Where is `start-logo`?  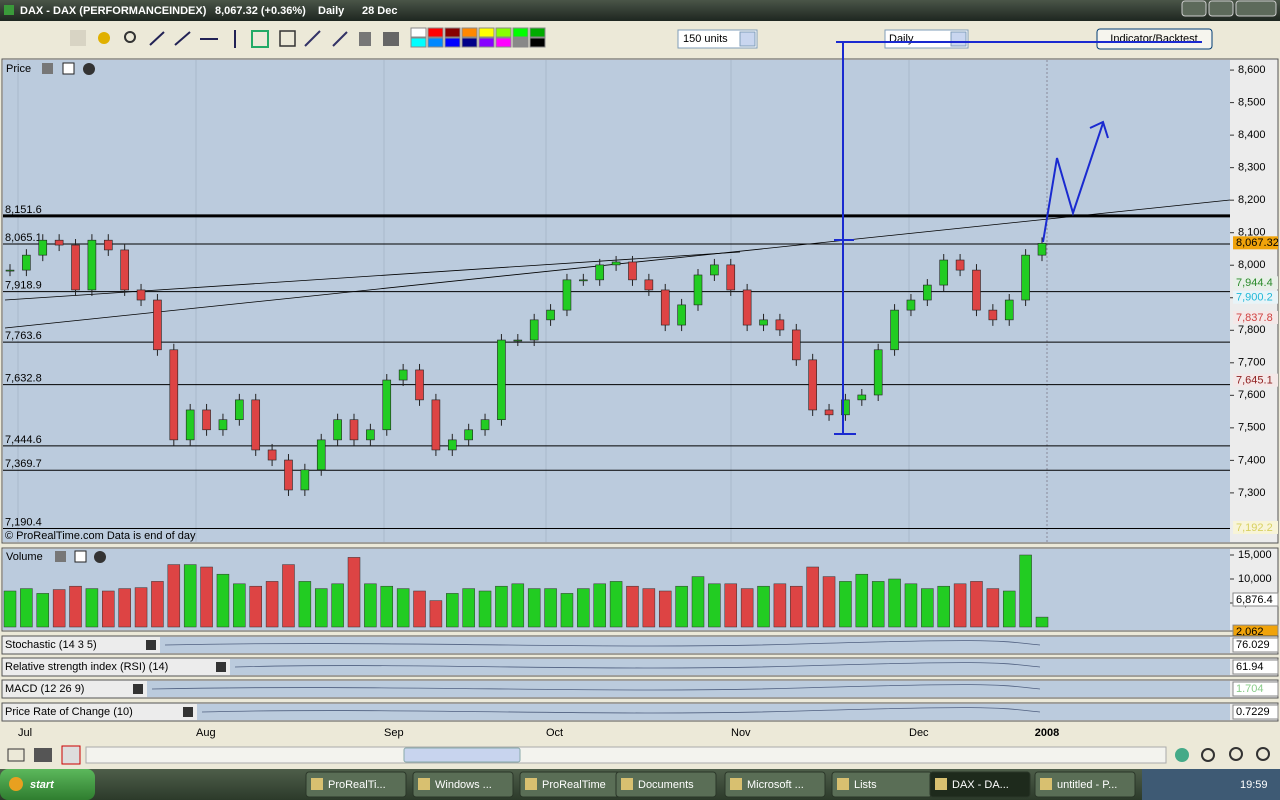 start-logo is located at coordinates (16, 784).